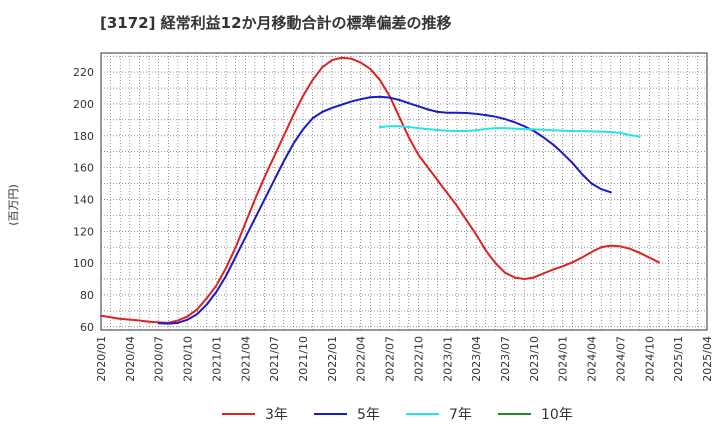 Image resolution: width=720 pixels, height=440 pixels. Describe the element at coordinates (130, 359) in the screenshot. I see `x-tick-label: 2020/04` at that location.